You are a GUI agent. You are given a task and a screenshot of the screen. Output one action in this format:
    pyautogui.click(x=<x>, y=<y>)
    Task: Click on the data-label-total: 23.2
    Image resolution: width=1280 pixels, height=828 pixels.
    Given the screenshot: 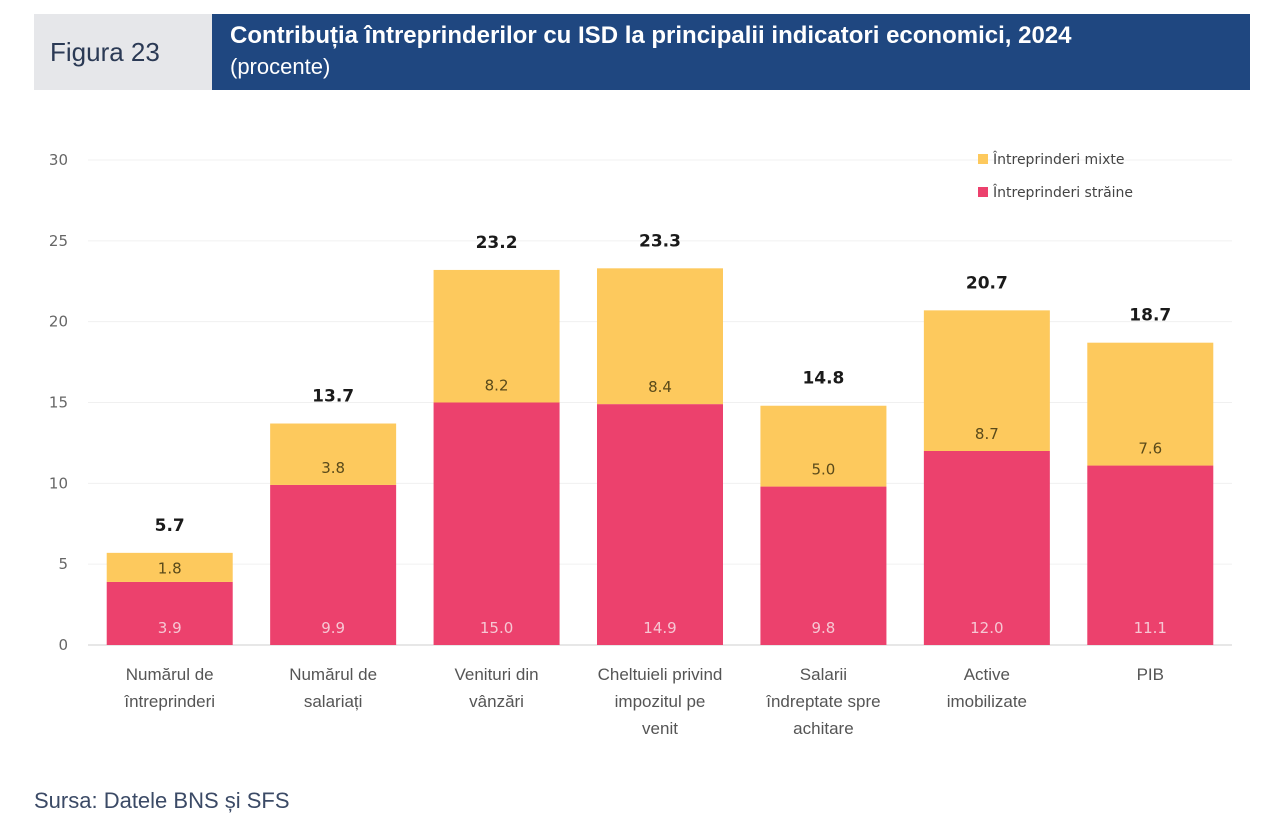 What is the action you would take?
    pyautogui.click(x=497, y=243)
    